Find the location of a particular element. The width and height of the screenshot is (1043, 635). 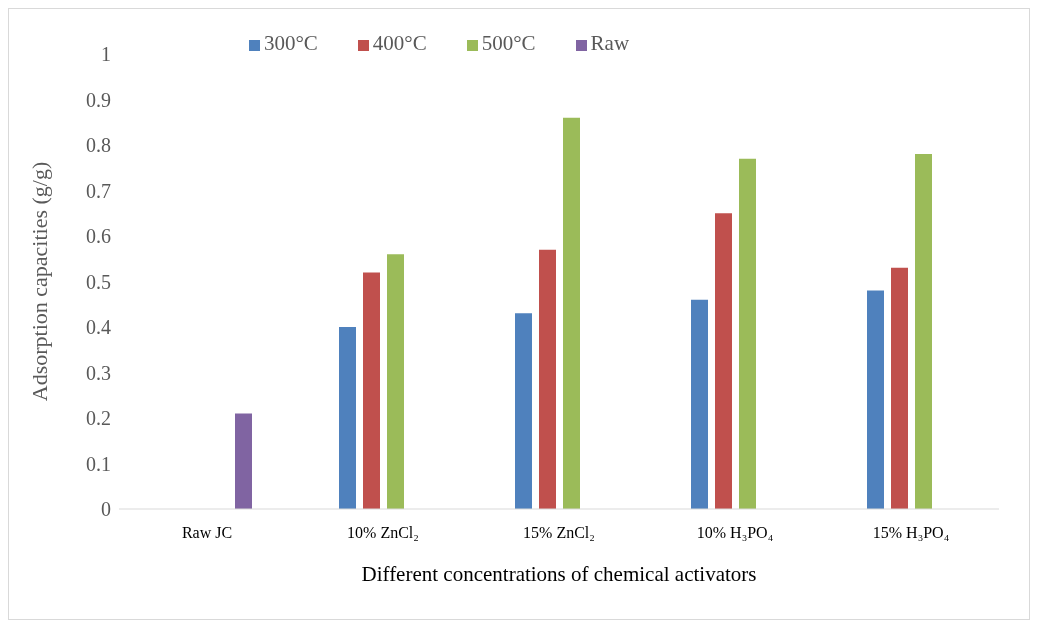

x-tick-label: 15% H₃PO₄ is located at coordinates (911, 533).